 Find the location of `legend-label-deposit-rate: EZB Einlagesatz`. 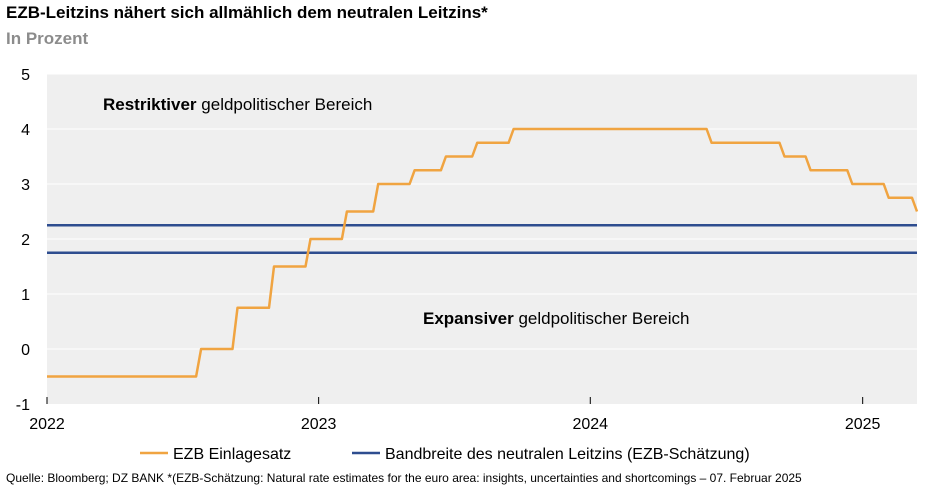

legend-label-deposit-rate: EZB Einlagesatz is located at coordinates (232, 454).